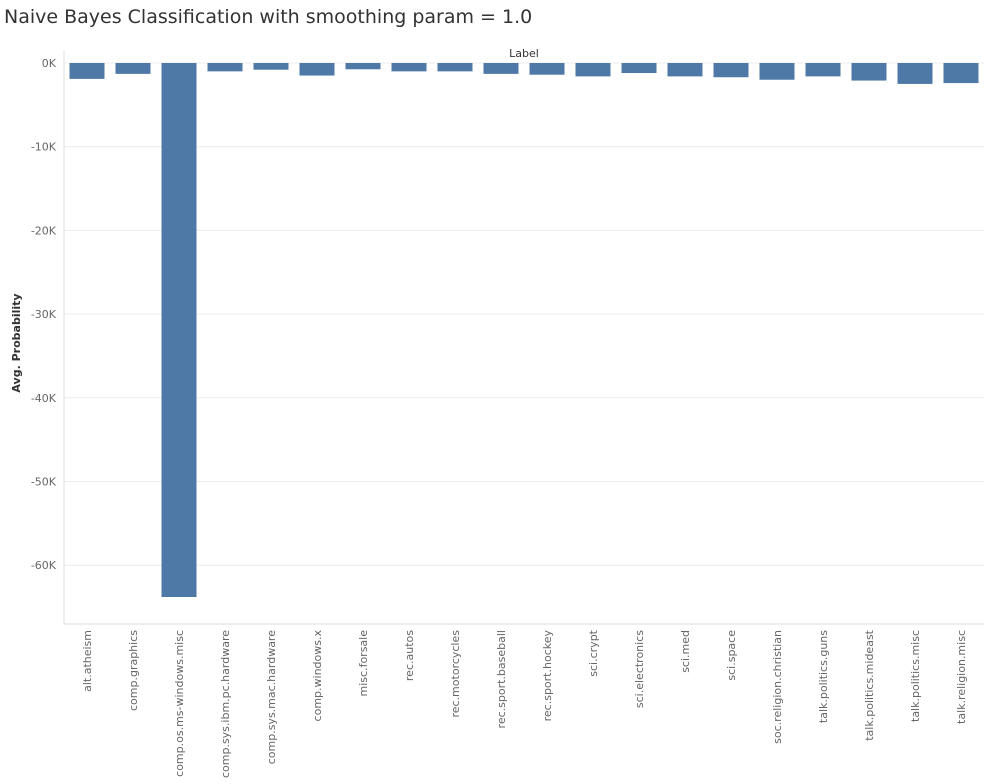 The image size is (984, 784). What do you see at coordinates (44, 230) in the screenshot?
I see `y-tick-label: -20K` at bounding box center [44, 230].